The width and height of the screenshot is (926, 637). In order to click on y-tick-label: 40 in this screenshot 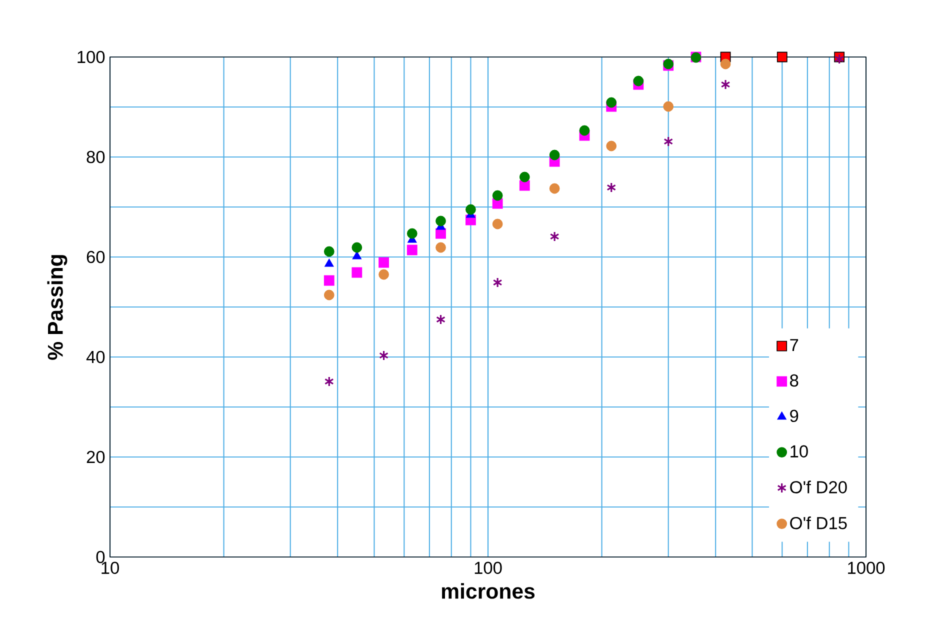, I will do `click(95, 357)`.